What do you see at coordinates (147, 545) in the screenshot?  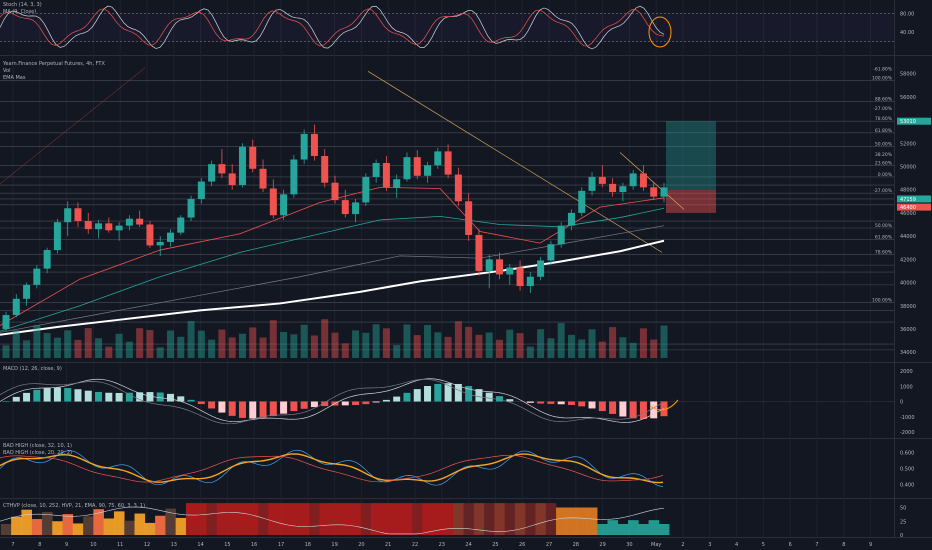 I see `x-tick-label: 12` at bounding box center [147, 545].